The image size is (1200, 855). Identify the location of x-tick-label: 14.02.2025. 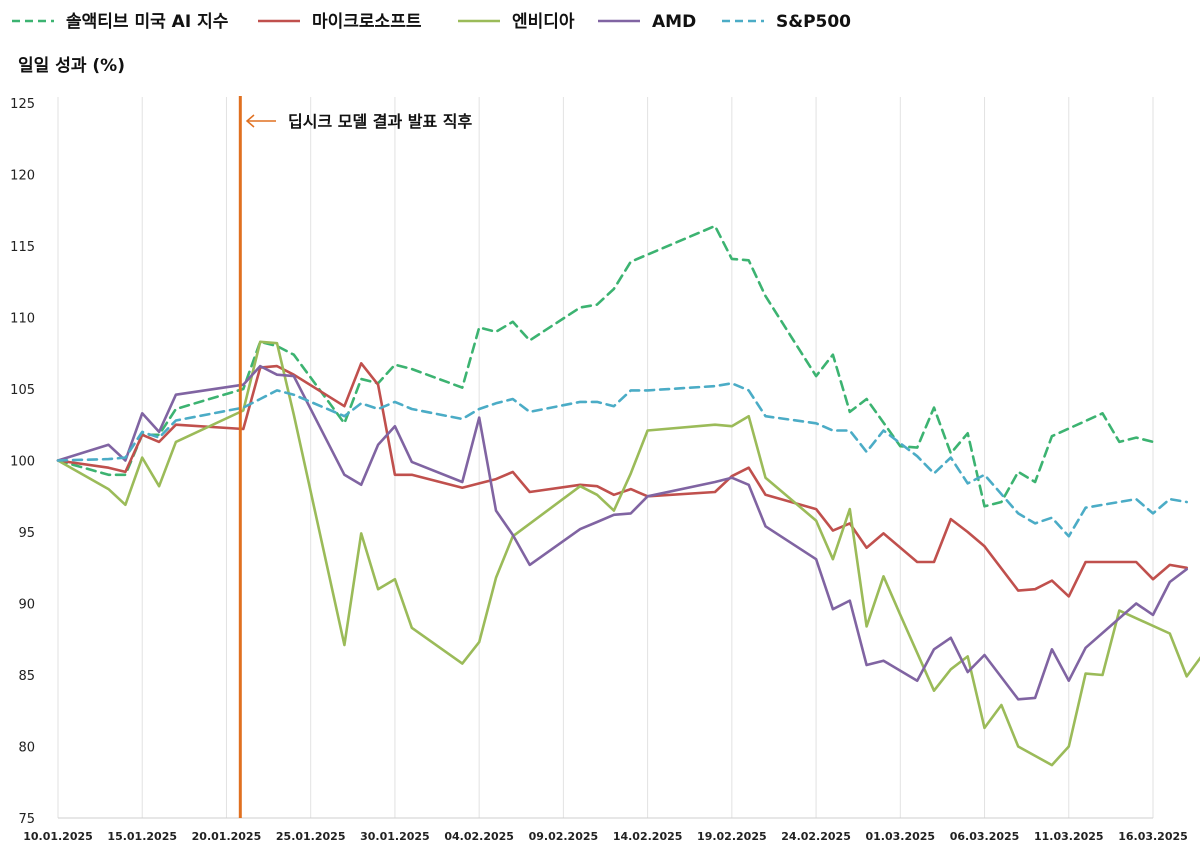
(648, 836).